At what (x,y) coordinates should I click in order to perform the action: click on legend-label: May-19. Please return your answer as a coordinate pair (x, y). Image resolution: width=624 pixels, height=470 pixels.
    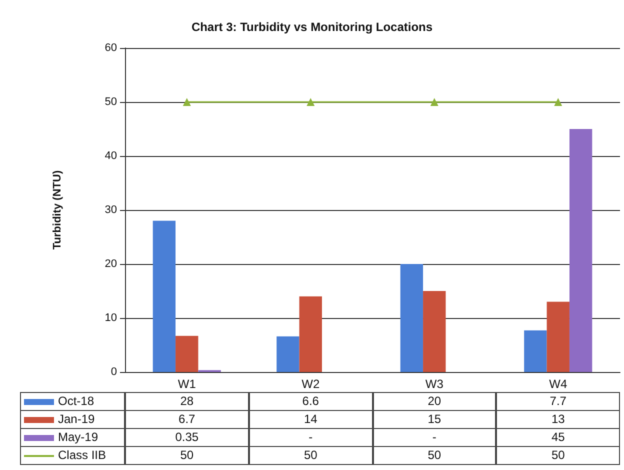
    Looking at the image, I should click on (72, 437).